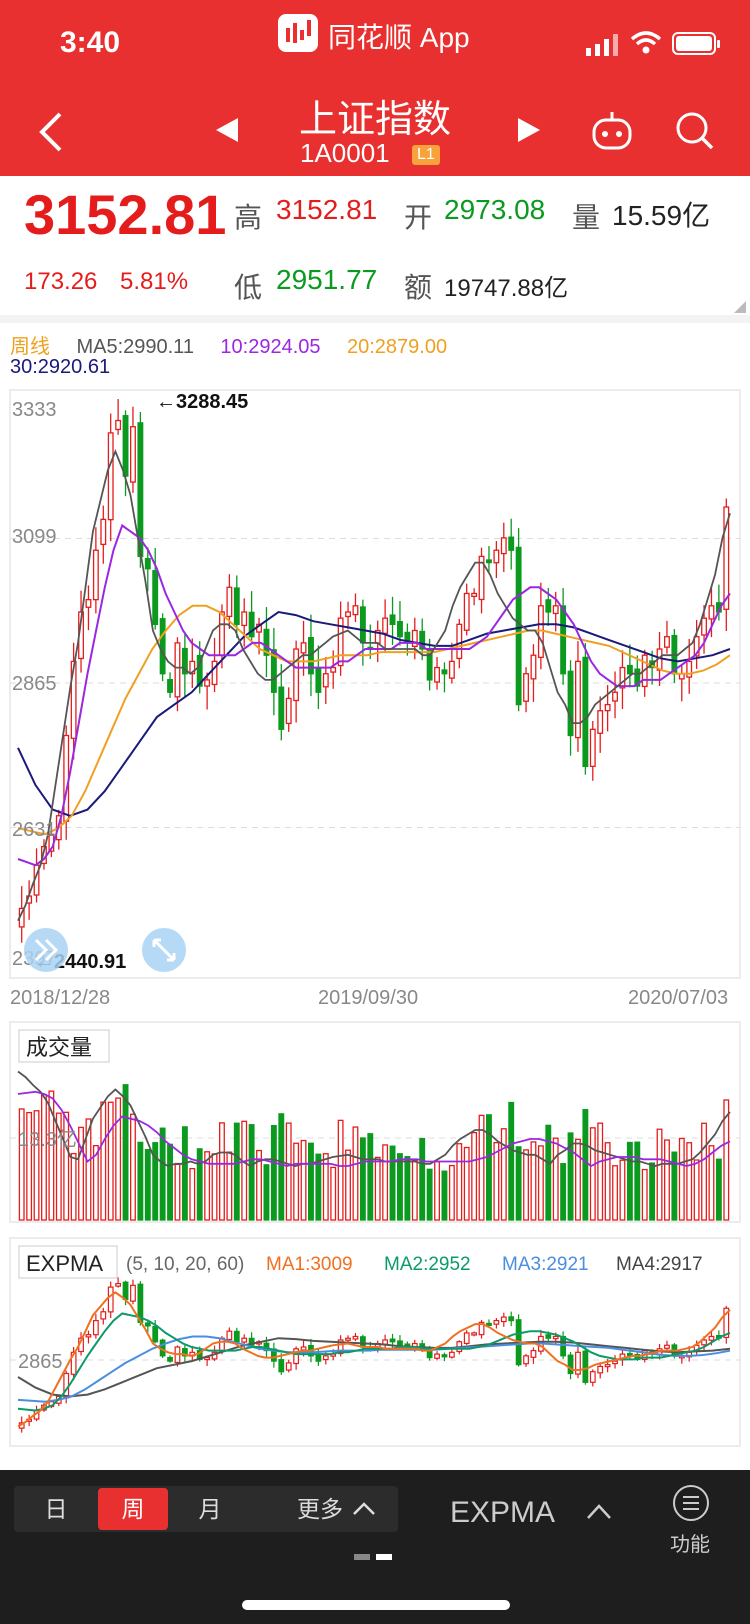 The height and width of the screenshot is (1624, 750). What do you see at coordinates (530, 132) in the screenshot?
I see `next-stock-button` at bounding box center [530, 132].